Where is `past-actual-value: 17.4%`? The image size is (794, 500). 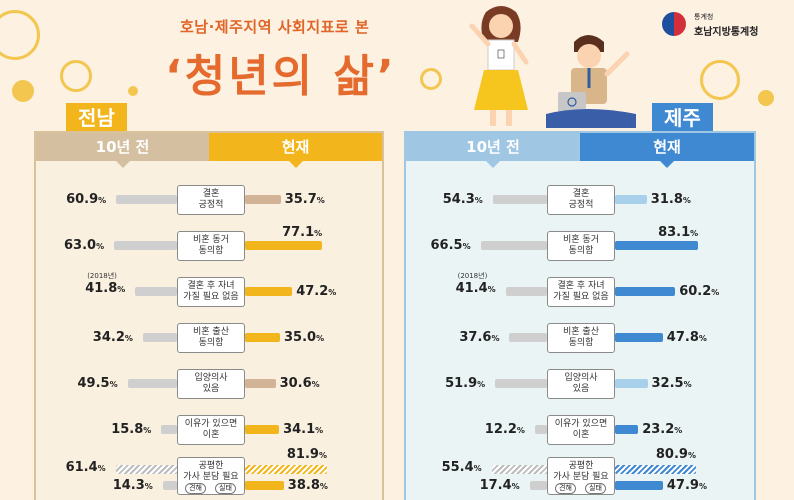
past-actual-value: 17.4% is located at coordinates (500, 485).